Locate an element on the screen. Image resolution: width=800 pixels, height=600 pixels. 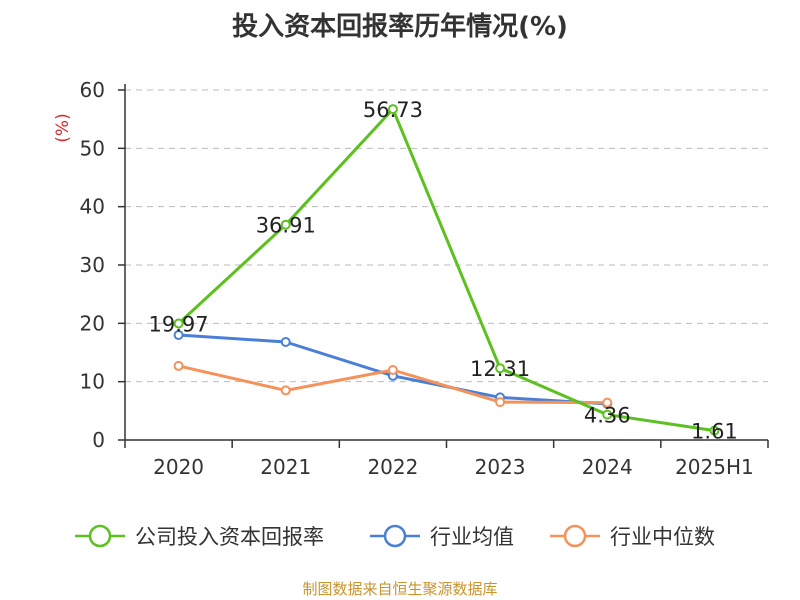
source-note: 制图数据来自恒生聚源数据库 is located at coordinates (400, 589).